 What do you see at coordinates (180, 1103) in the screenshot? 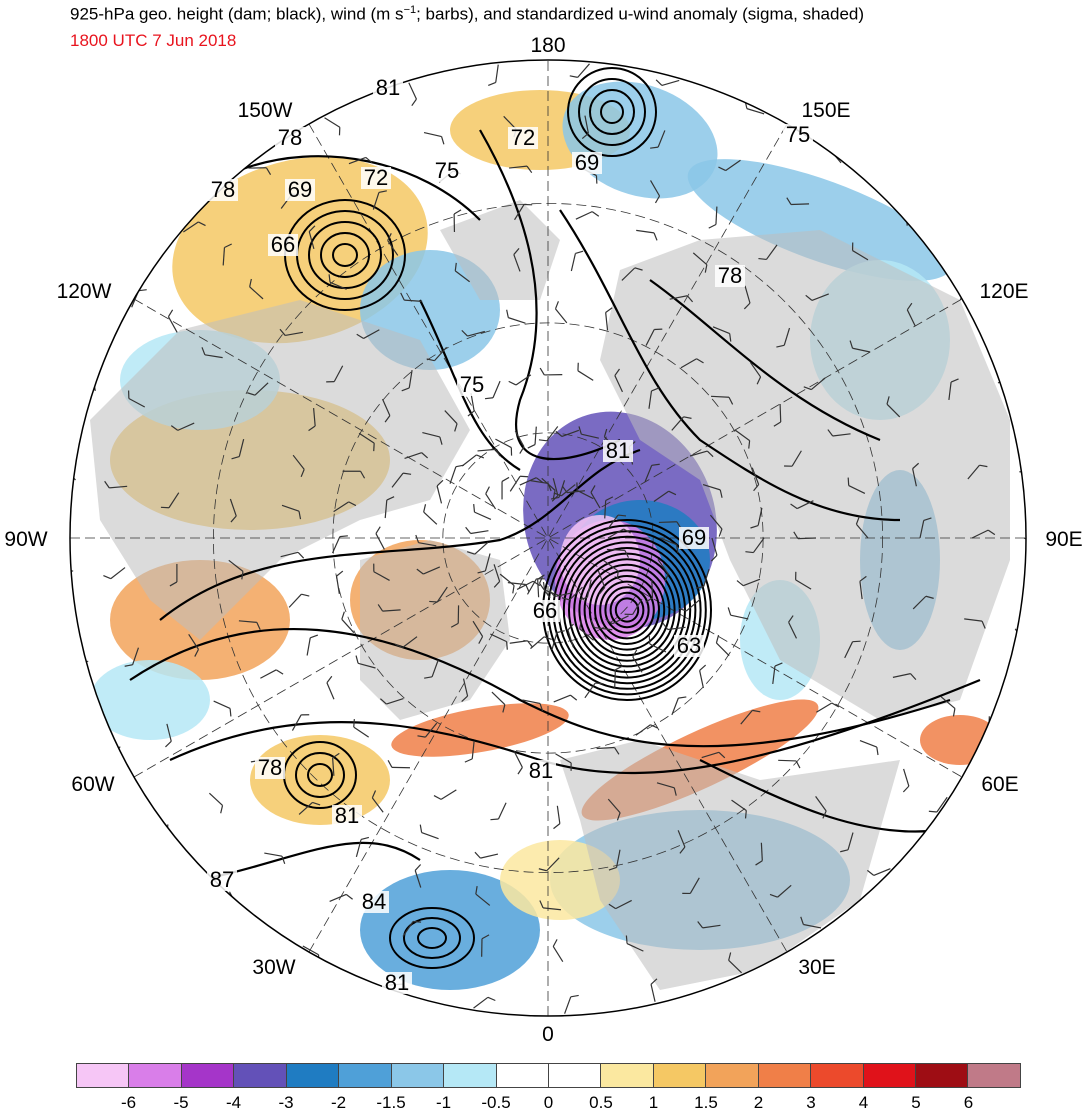
I see `colorbar-label: -5` at bounding box center [180, 1103].